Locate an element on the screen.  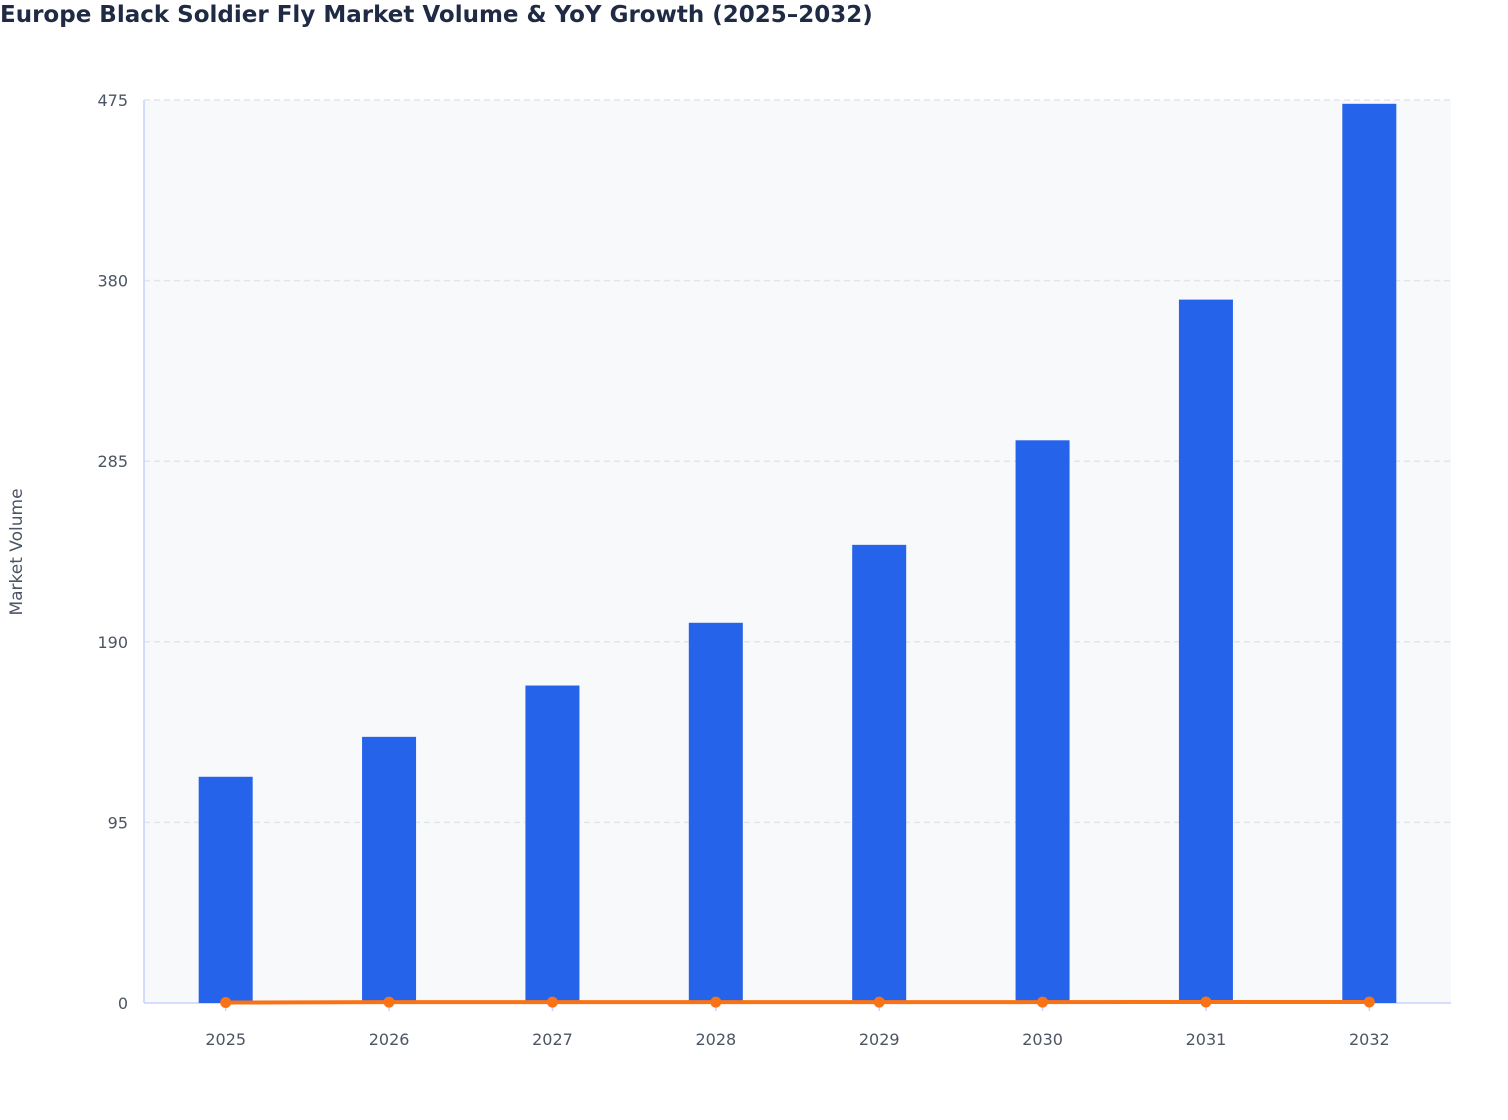
bar-2030 is located at coordinates (1042, 721).